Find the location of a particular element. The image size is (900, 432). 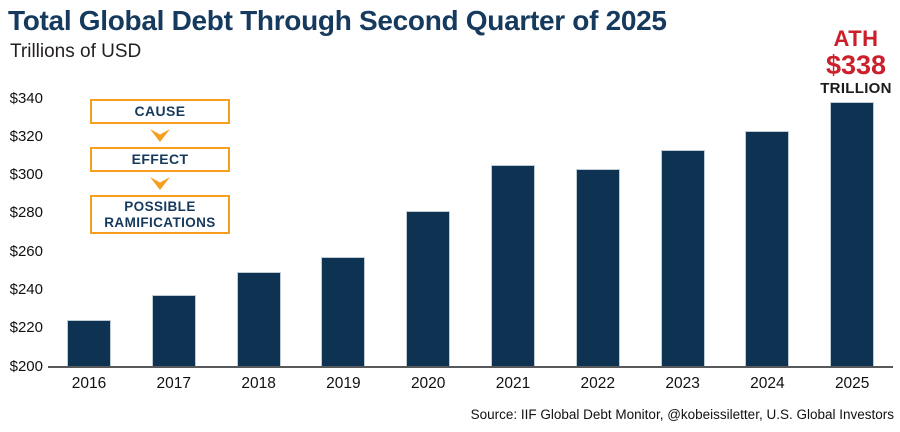

x-tick-2020: 2020 is located at coordinates (428, 383).